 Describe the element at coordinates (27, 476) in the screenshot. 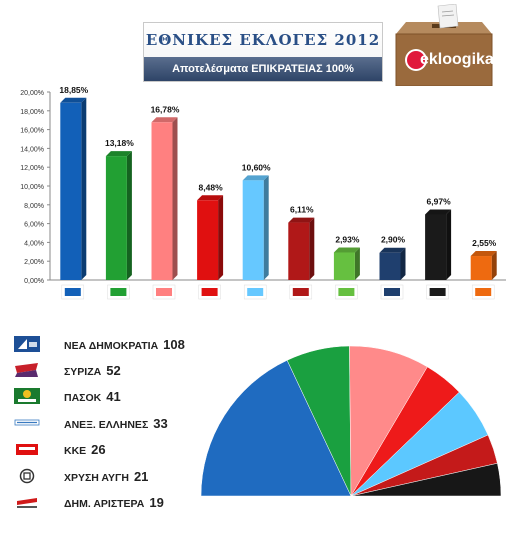

I see `xa-logo-icon` at that location.